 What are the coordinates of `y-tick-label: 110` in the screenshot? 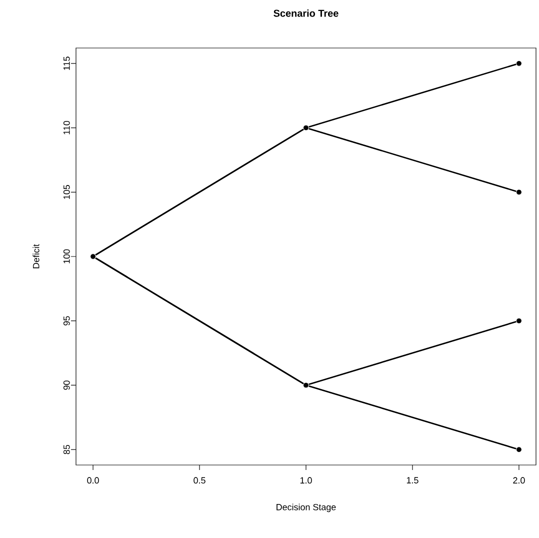 It's located at (66, 127).